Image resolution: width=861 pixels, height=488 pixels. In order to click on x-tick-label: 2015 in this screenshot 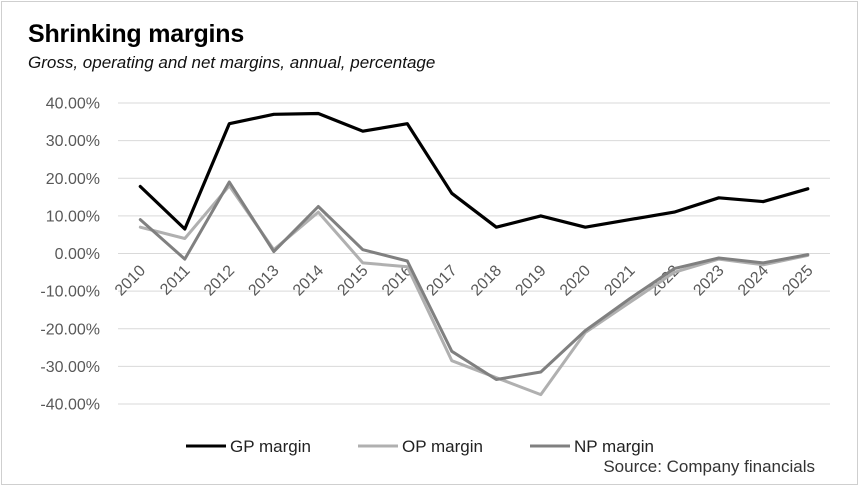, I will do `click(352, 280)`.